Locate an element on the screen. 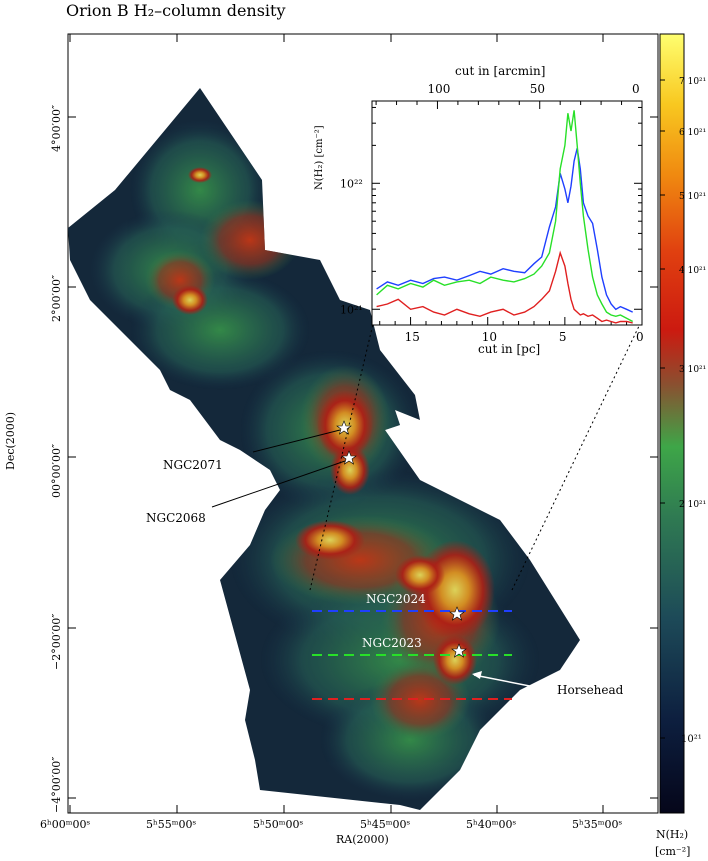 This screenshot has width=708, height=861. colorbar-tick-label: 3 10²¹ is located at coordinates (692, 370).